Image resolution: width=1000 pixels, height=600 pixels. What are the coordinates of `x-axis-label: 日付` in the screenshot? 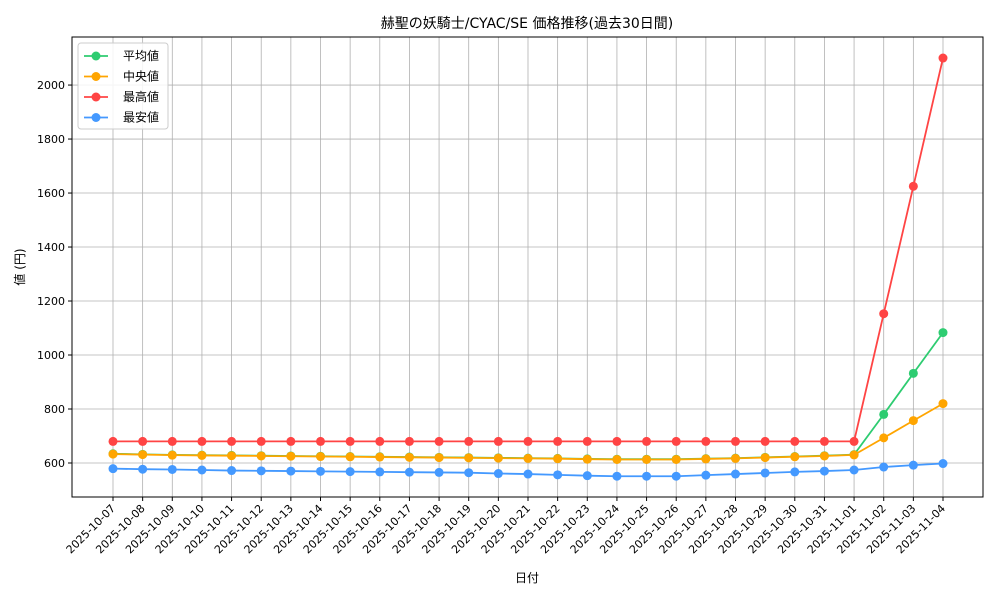 It's located at (527, 578).